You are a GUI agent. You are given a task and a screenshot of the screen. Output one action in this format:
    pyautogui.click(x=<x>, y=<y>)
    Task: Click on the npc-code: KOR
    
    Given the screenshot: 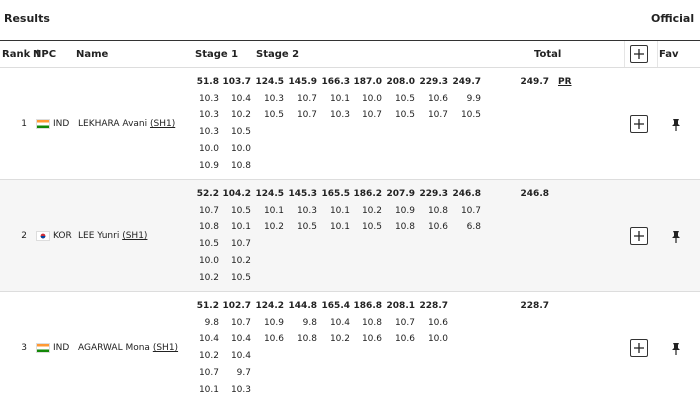 What is the action you would take?
    pyautogui.click(x=62, y=236)
    